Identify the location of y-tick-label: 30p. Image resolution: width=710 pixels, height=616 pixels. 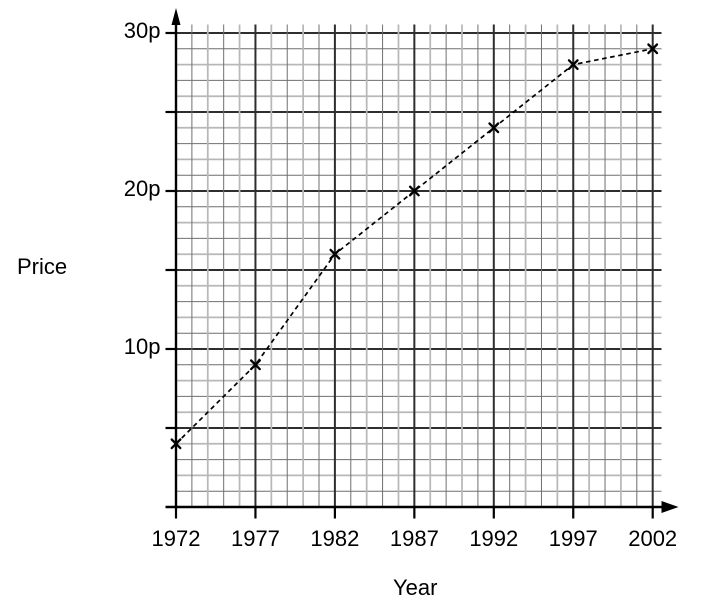
(142, 30).